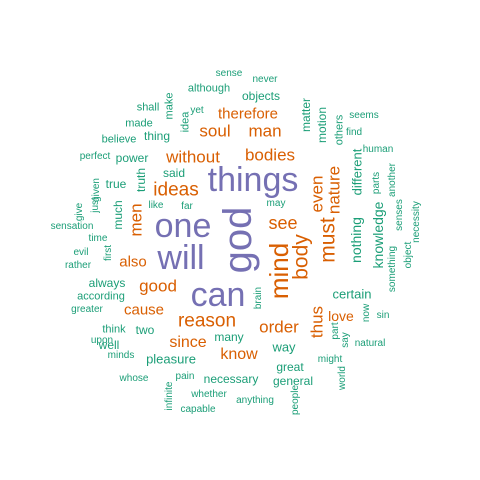  What do you see at coordinates (408, 255) in the screenshot?
I see `word-object: object` at bounding box center [408, 255].